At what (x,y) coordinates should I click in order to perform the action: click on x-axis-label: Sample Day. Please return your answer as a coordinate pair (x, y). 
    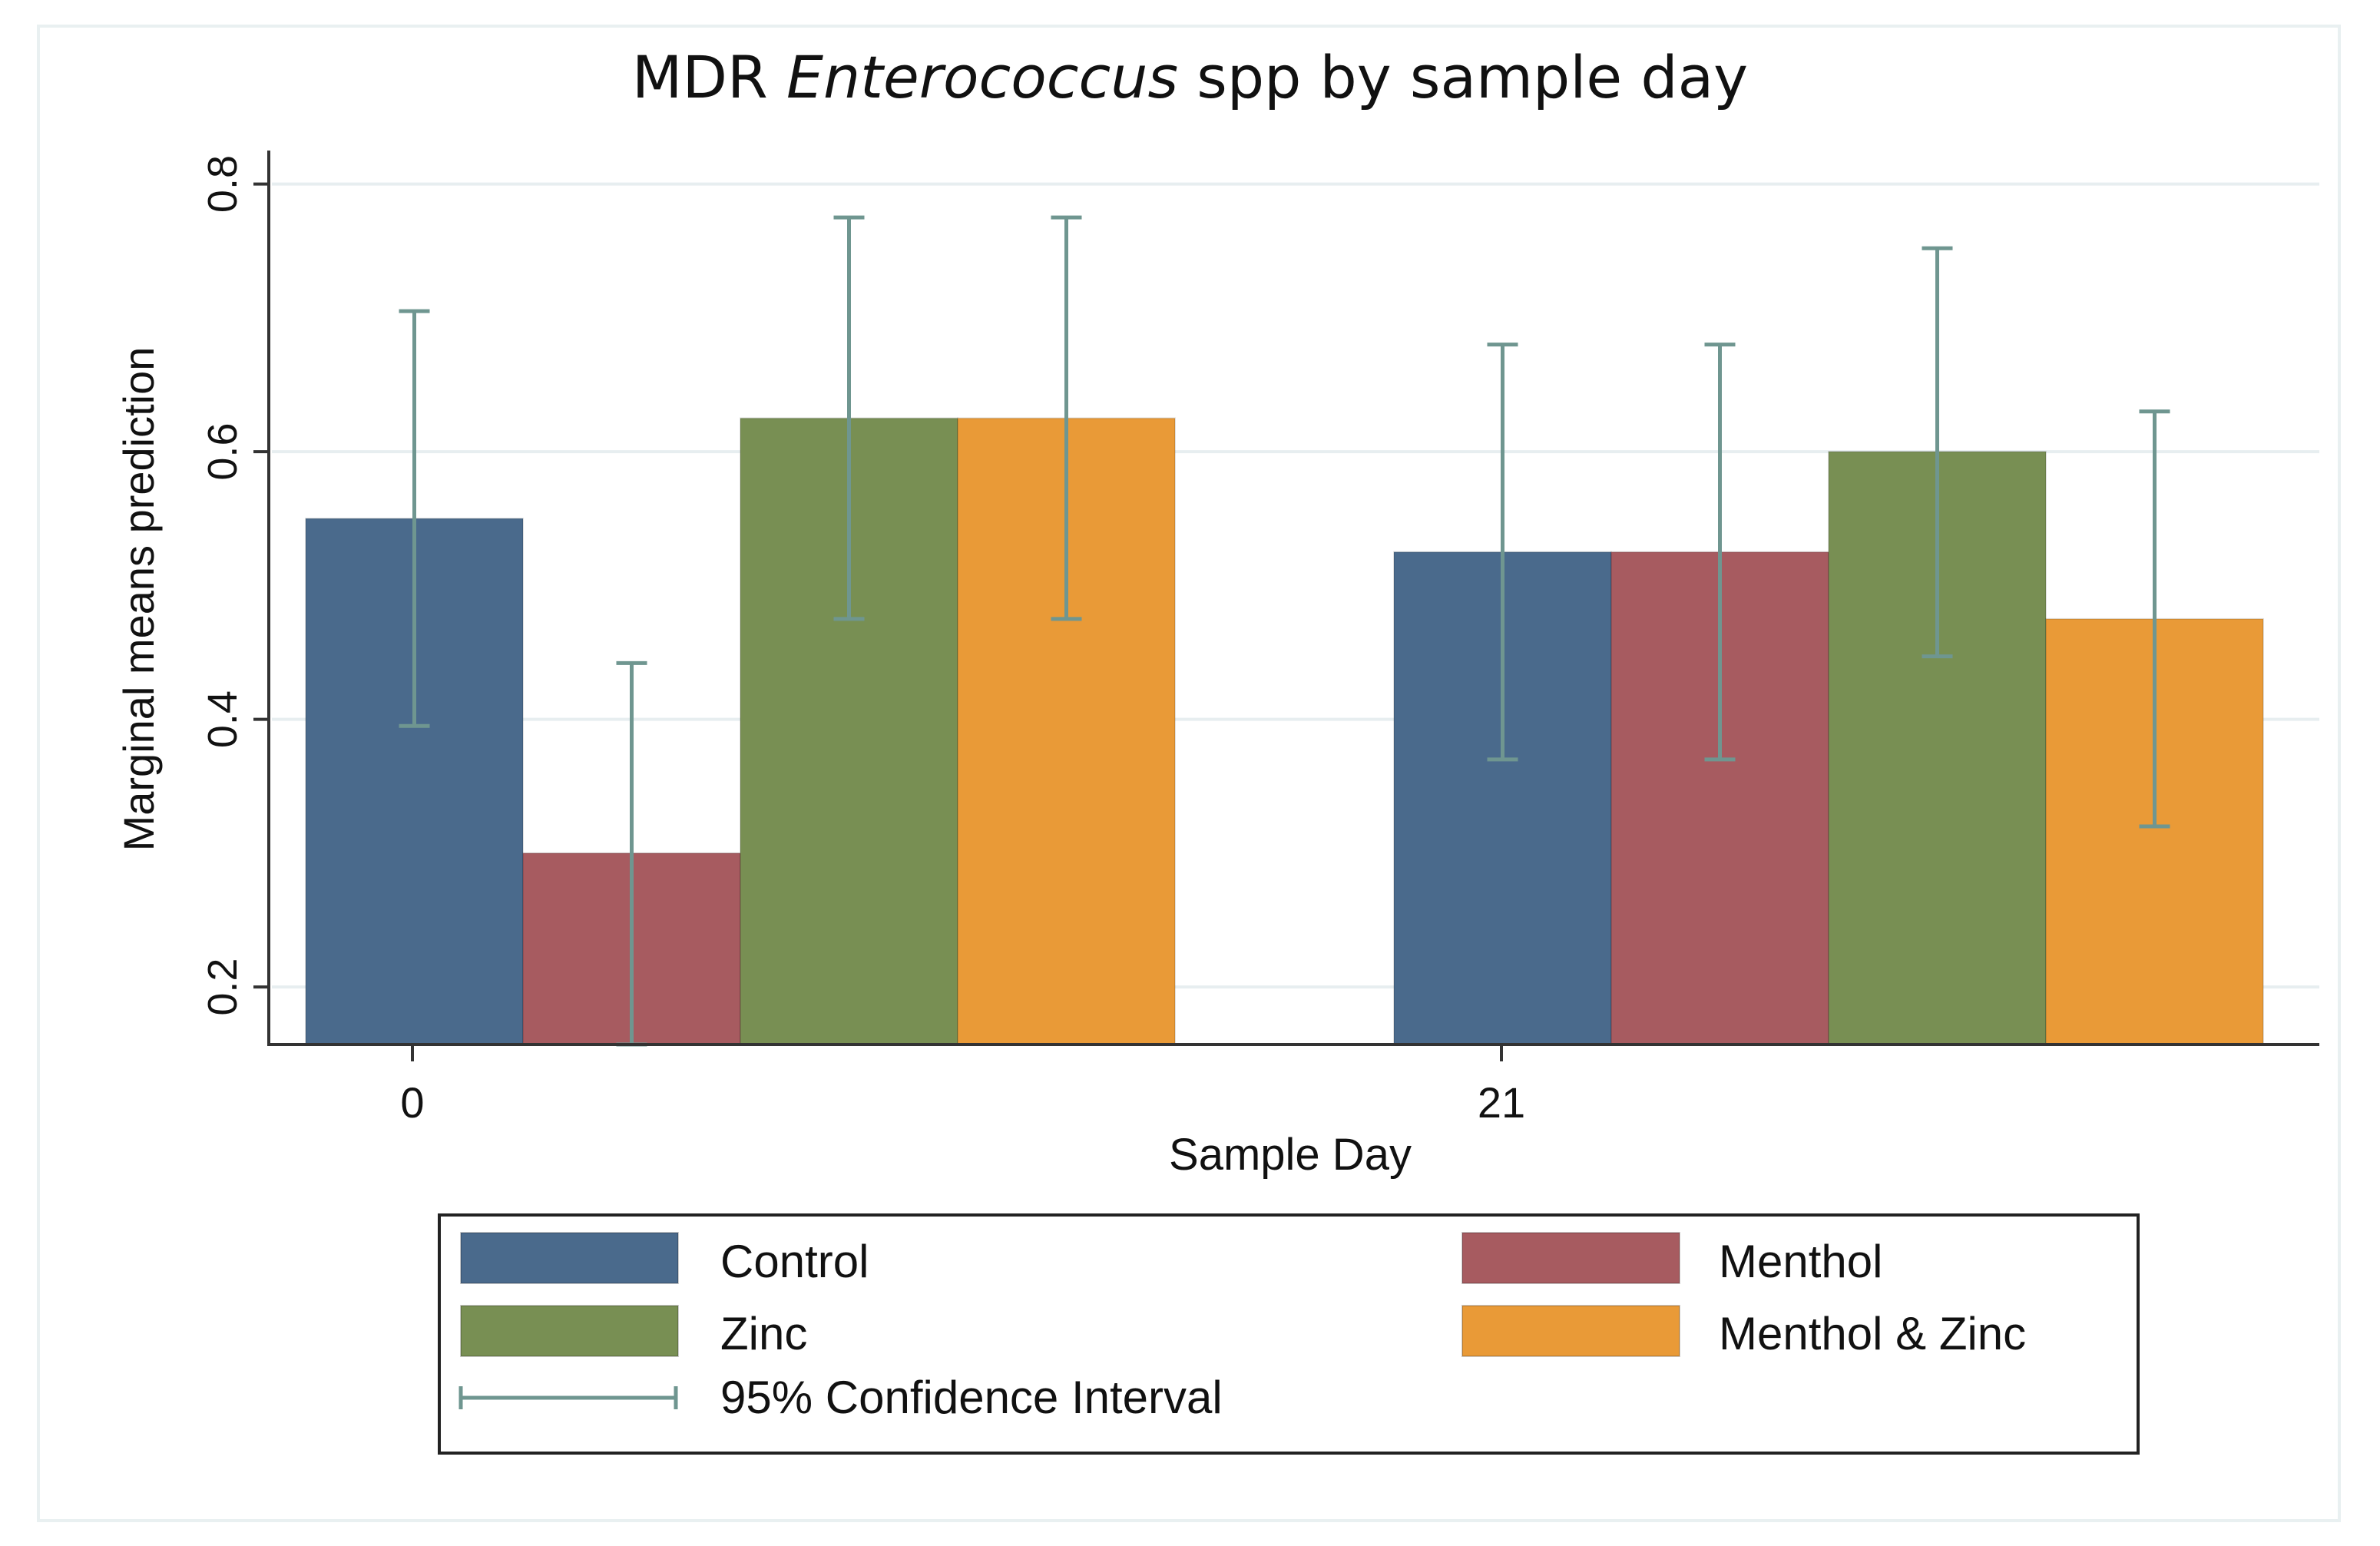
    Looking at the image, I should click on (1290, 1155).